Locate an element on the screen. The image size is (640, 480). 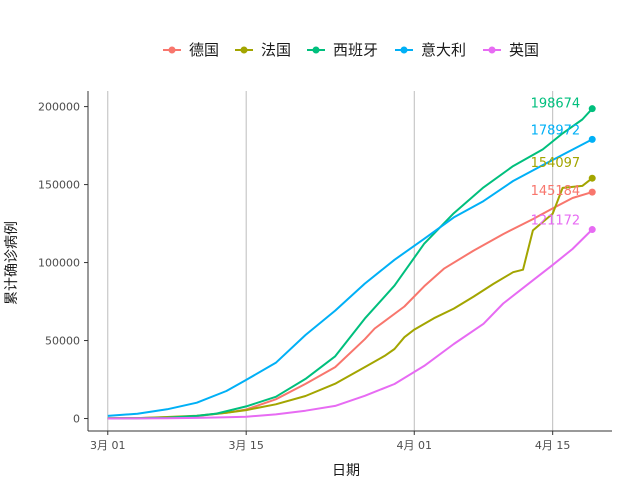
legend: 德国 法国 西班牙 意大利 英国 is located at coordinates (351, 50).